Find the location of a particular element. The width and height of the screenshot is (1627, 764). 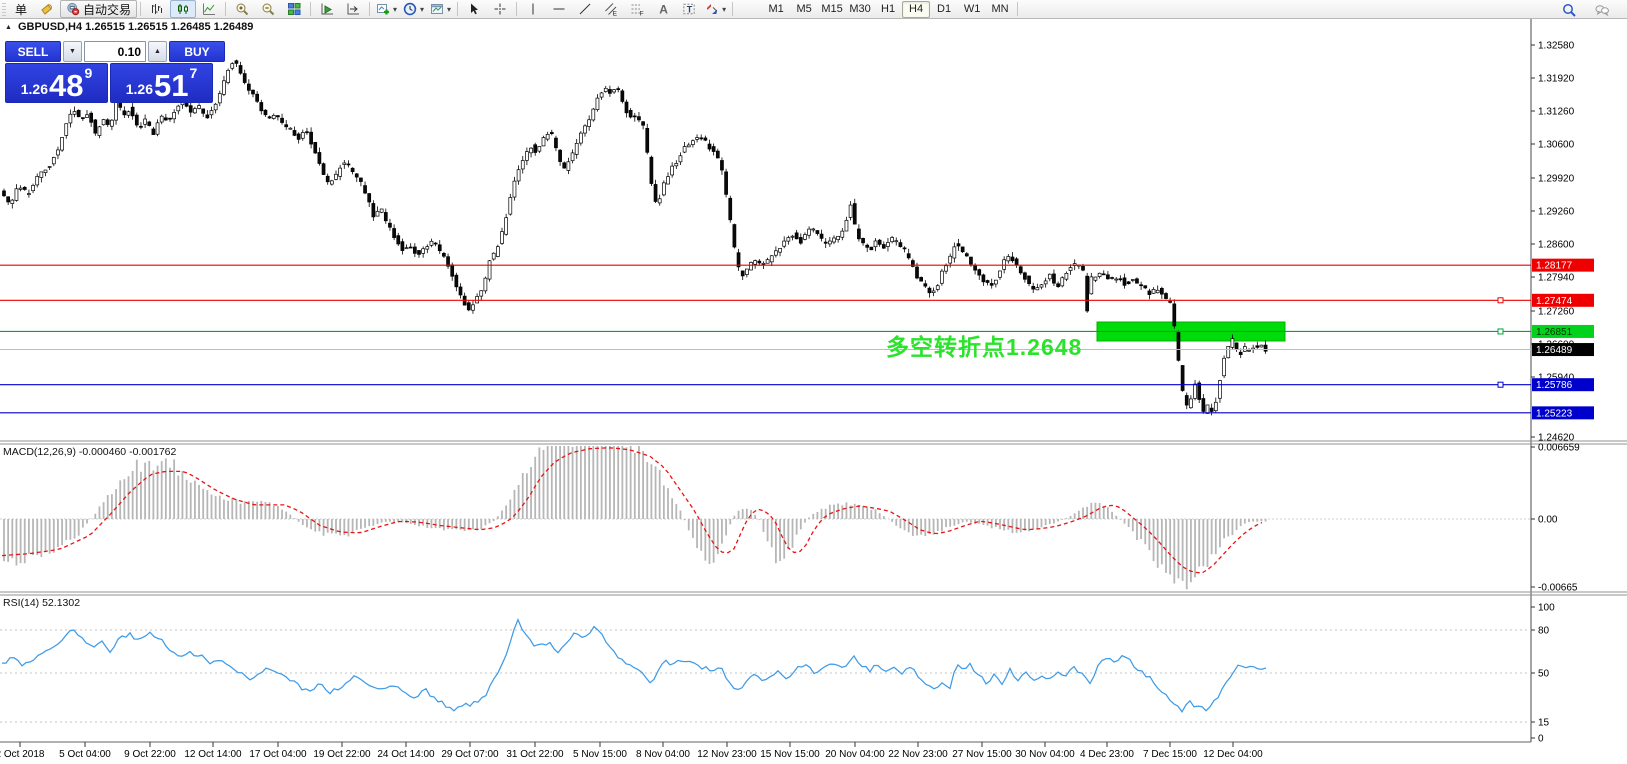

buy-button: BUY is located at coordinates (197, 51).